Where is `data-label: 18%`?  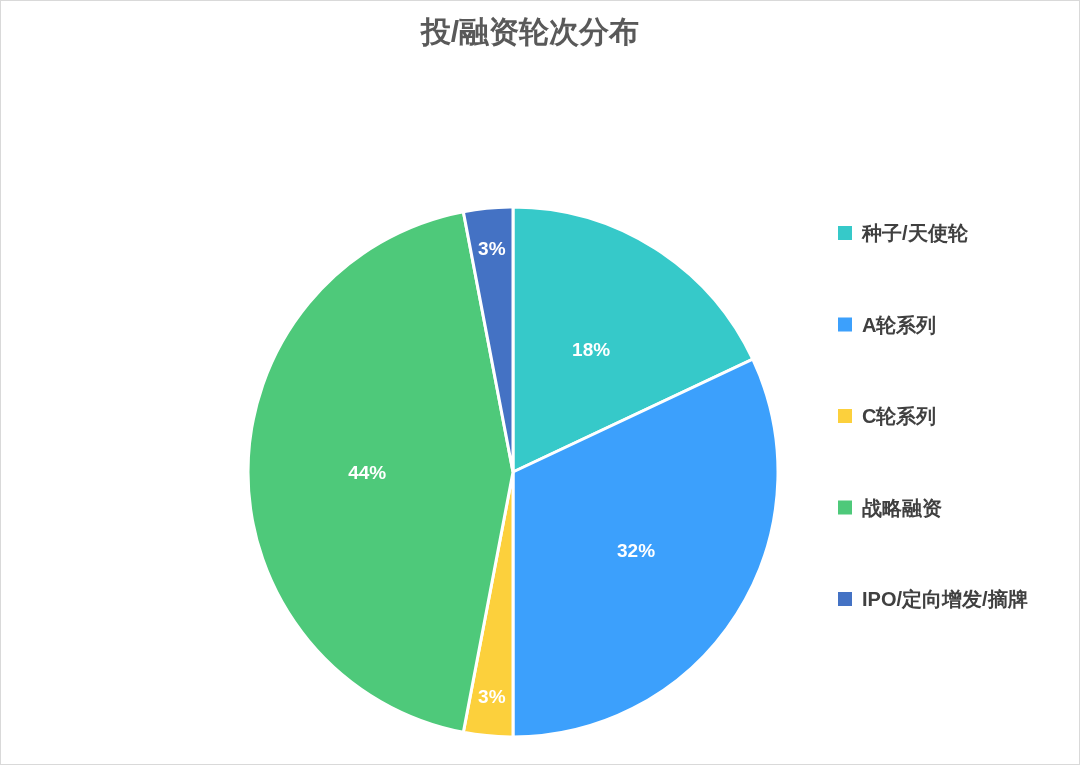 data-label: 18% is located at coordinates (591, 349).